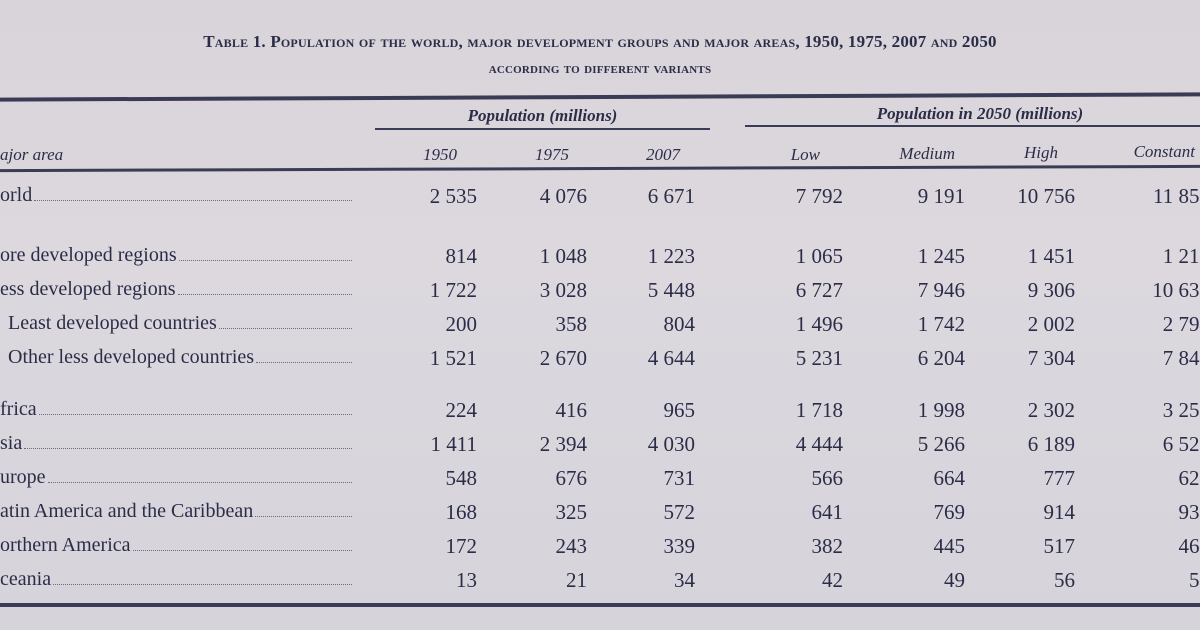 This screenshot has width=1200, height=630. I want to click on row-label: ore developed regions, so click(176, 255).